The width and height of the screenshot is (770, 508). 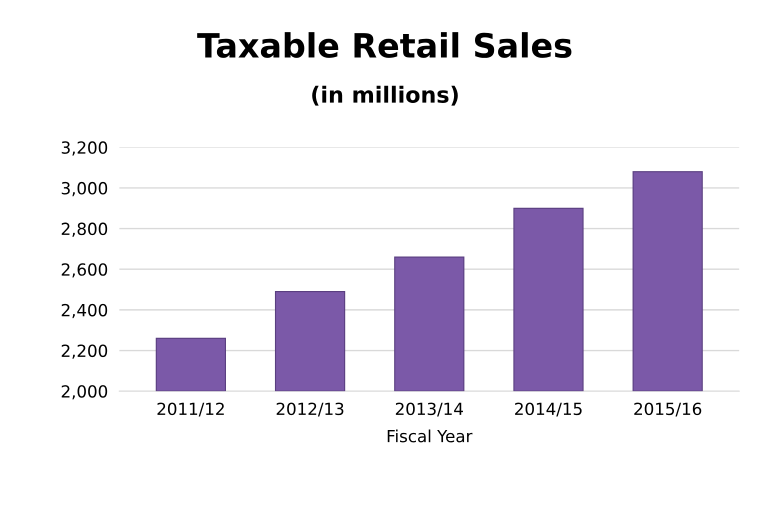 I want to click on x-tick-label: 2013/14, so click(x=429, y=409).